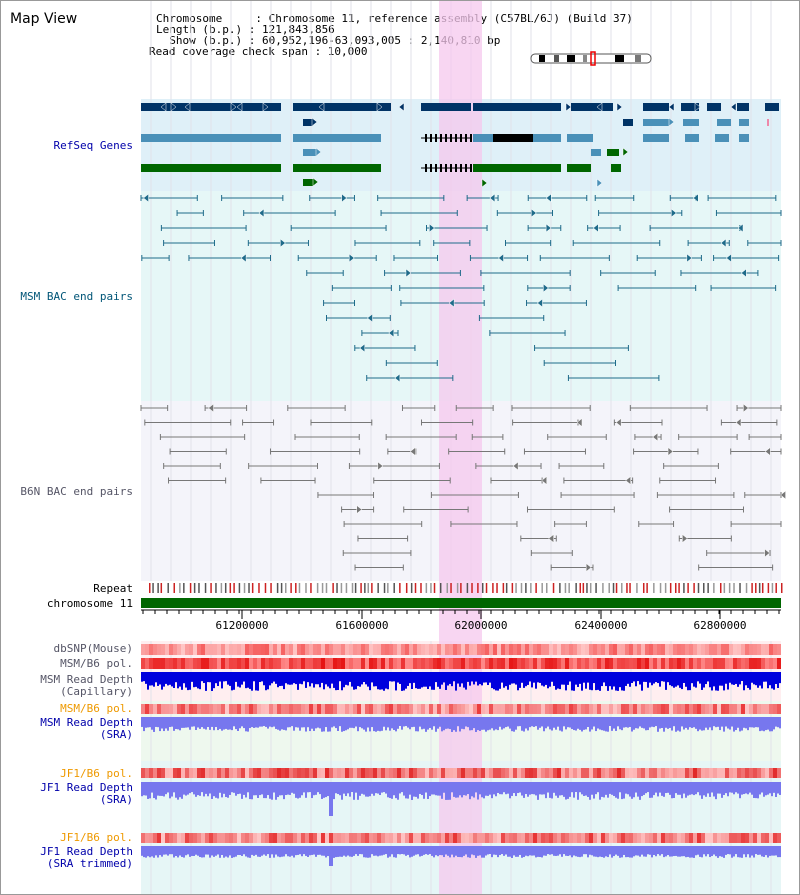  Describe the element at coordinates (96, 837) in the screenshot. I see `track-label-jf1-b6-pol-2: JF1/B6 pol.` at that location.